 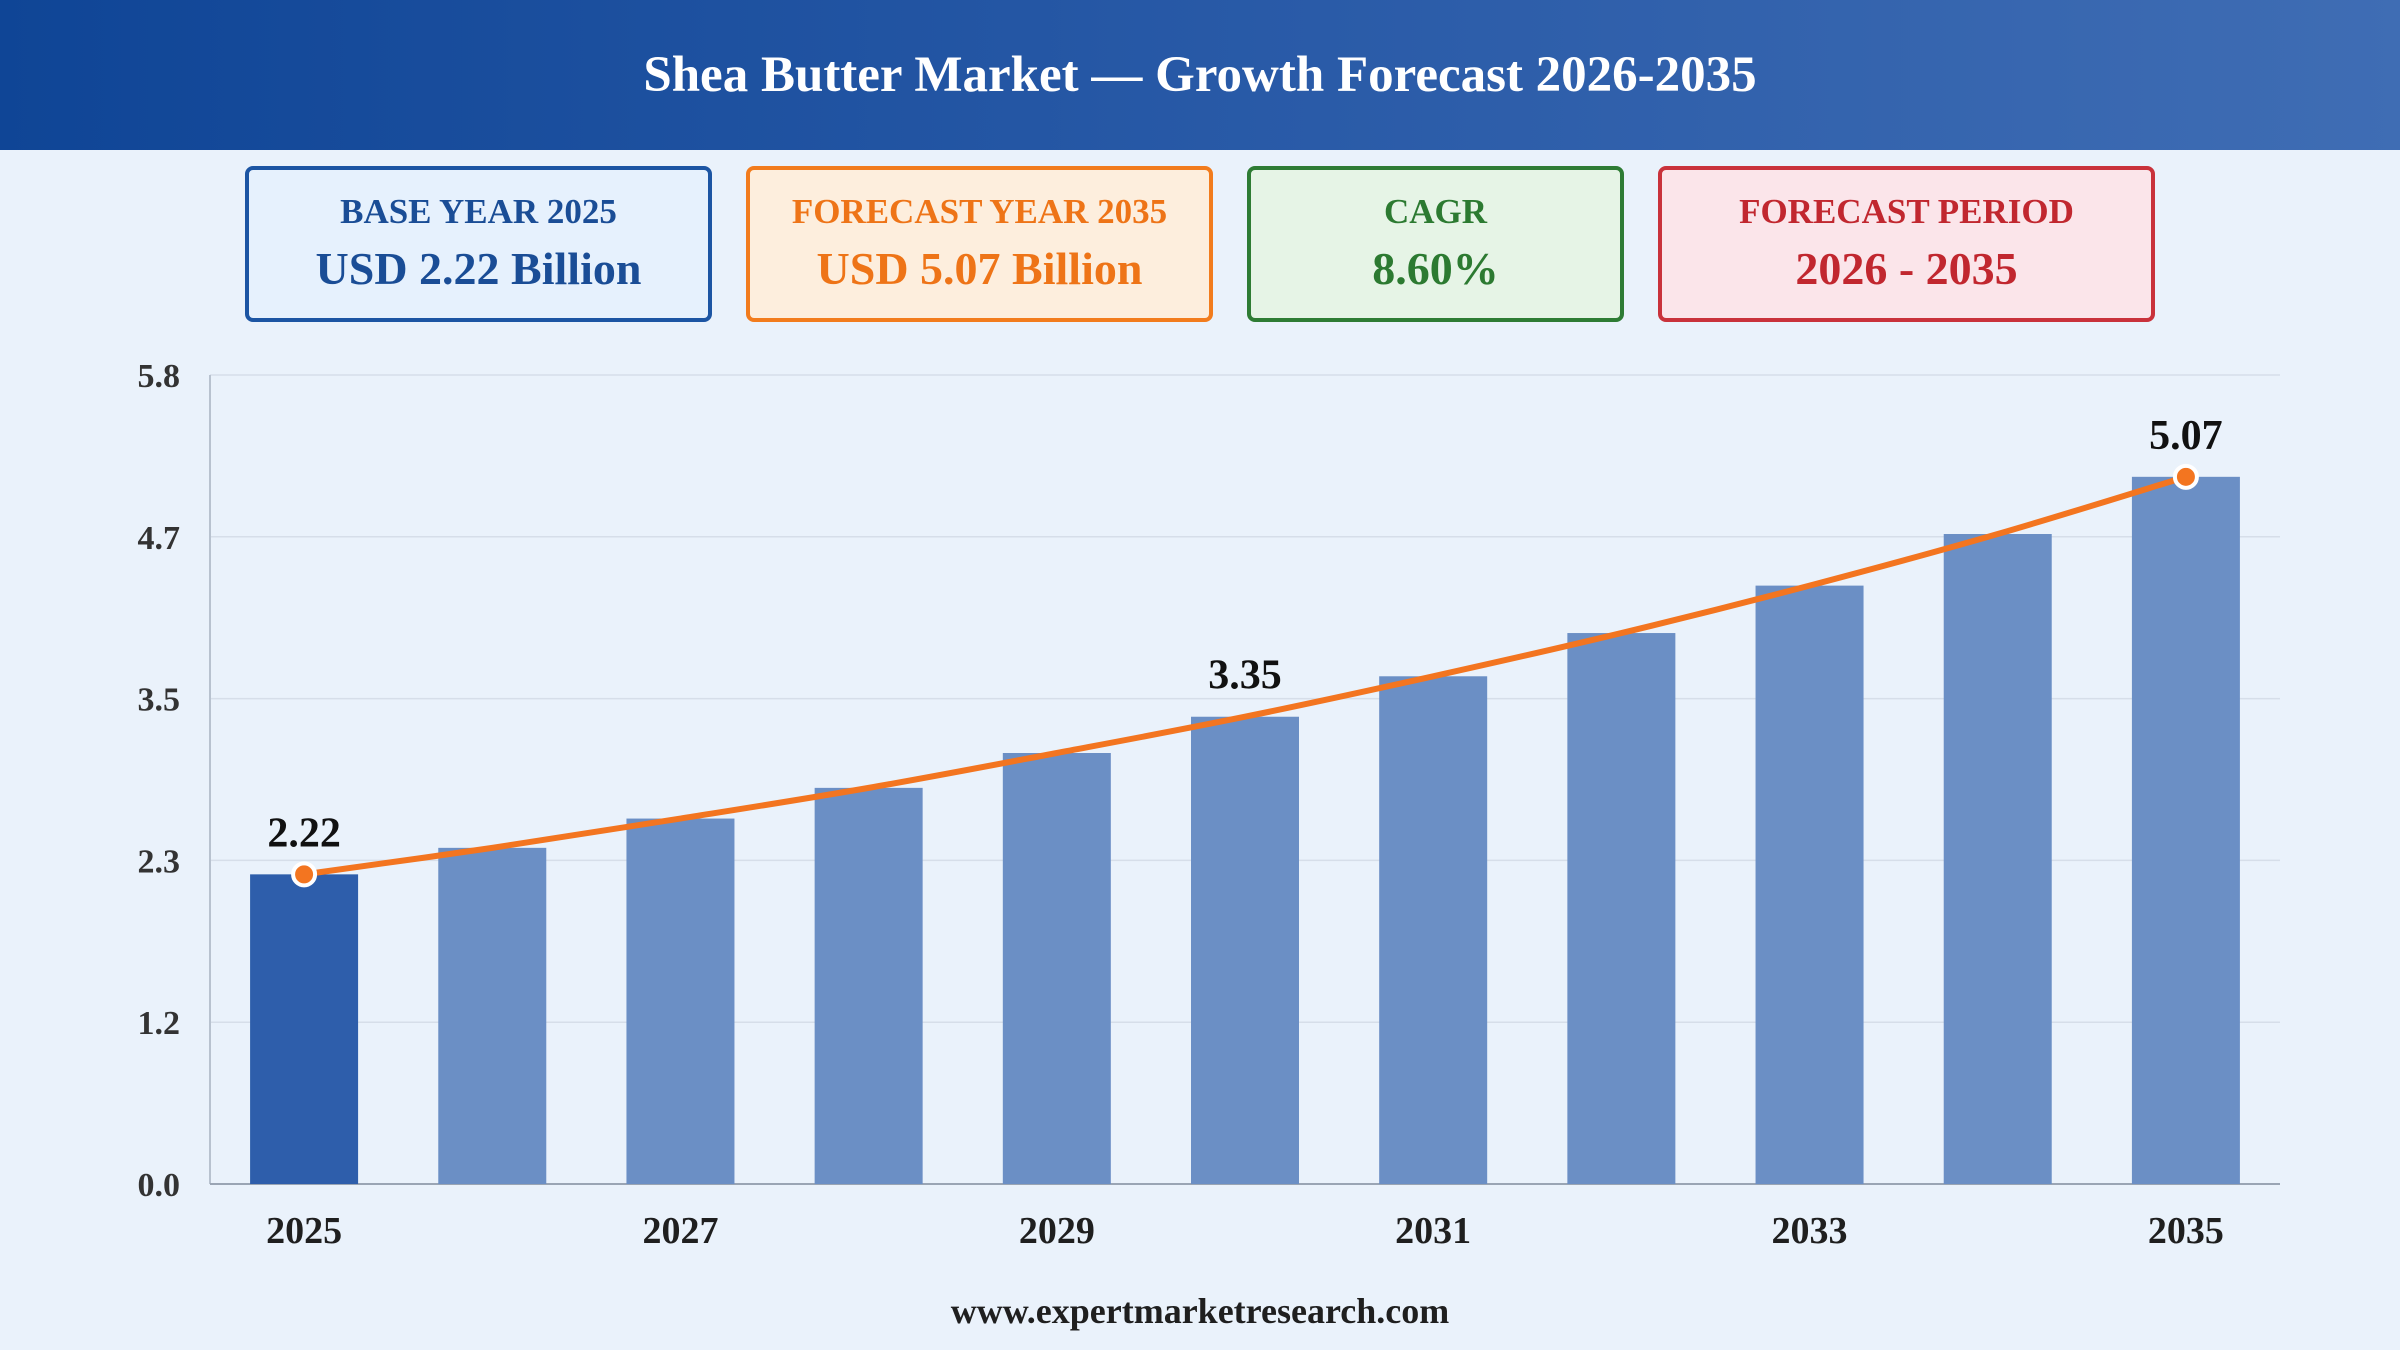 I want to click on bar-2027, so click(x=680, y=1001).